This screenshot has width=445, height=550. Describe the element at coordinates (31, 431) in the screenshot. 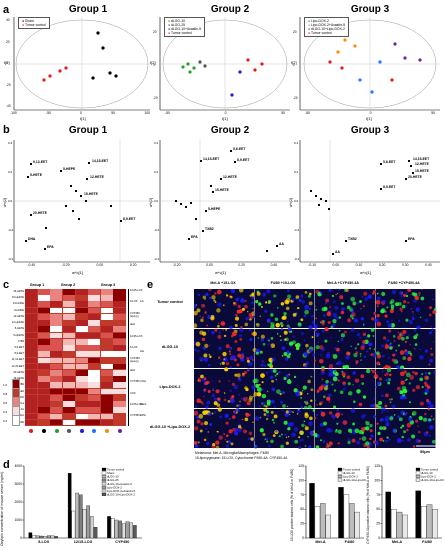

I see `group-color-dot` at that location.